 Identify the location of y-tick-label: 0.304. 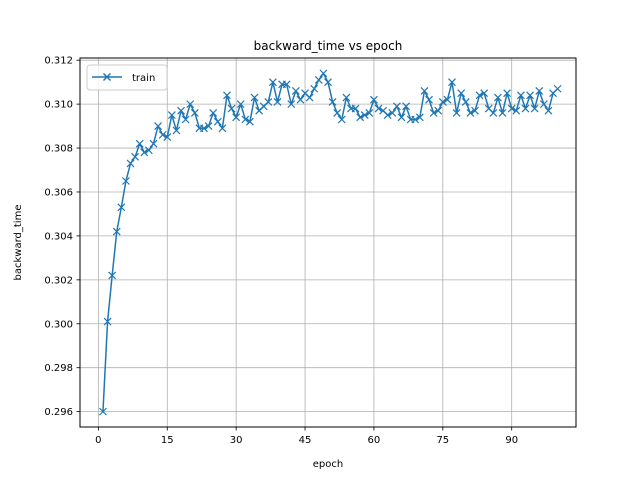
(58, 236).